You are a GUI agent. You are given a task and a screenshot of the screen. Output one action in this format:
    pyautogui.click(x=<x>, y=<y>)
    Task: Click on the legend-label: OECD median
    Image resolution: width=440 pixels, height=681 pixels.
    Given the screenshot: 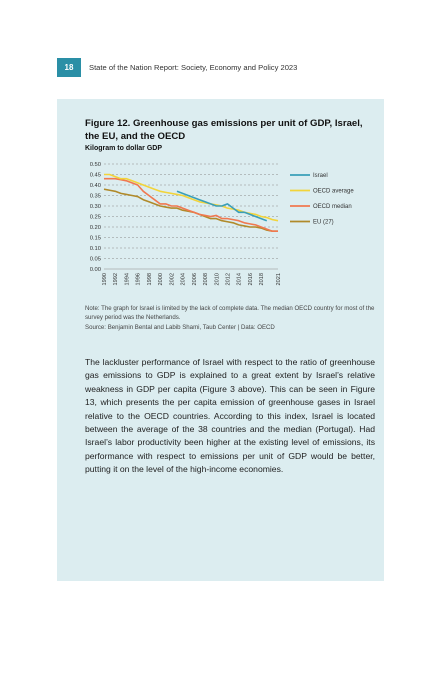 What is the action you would take?
    pyautogui.click(x=332, y=207)
    